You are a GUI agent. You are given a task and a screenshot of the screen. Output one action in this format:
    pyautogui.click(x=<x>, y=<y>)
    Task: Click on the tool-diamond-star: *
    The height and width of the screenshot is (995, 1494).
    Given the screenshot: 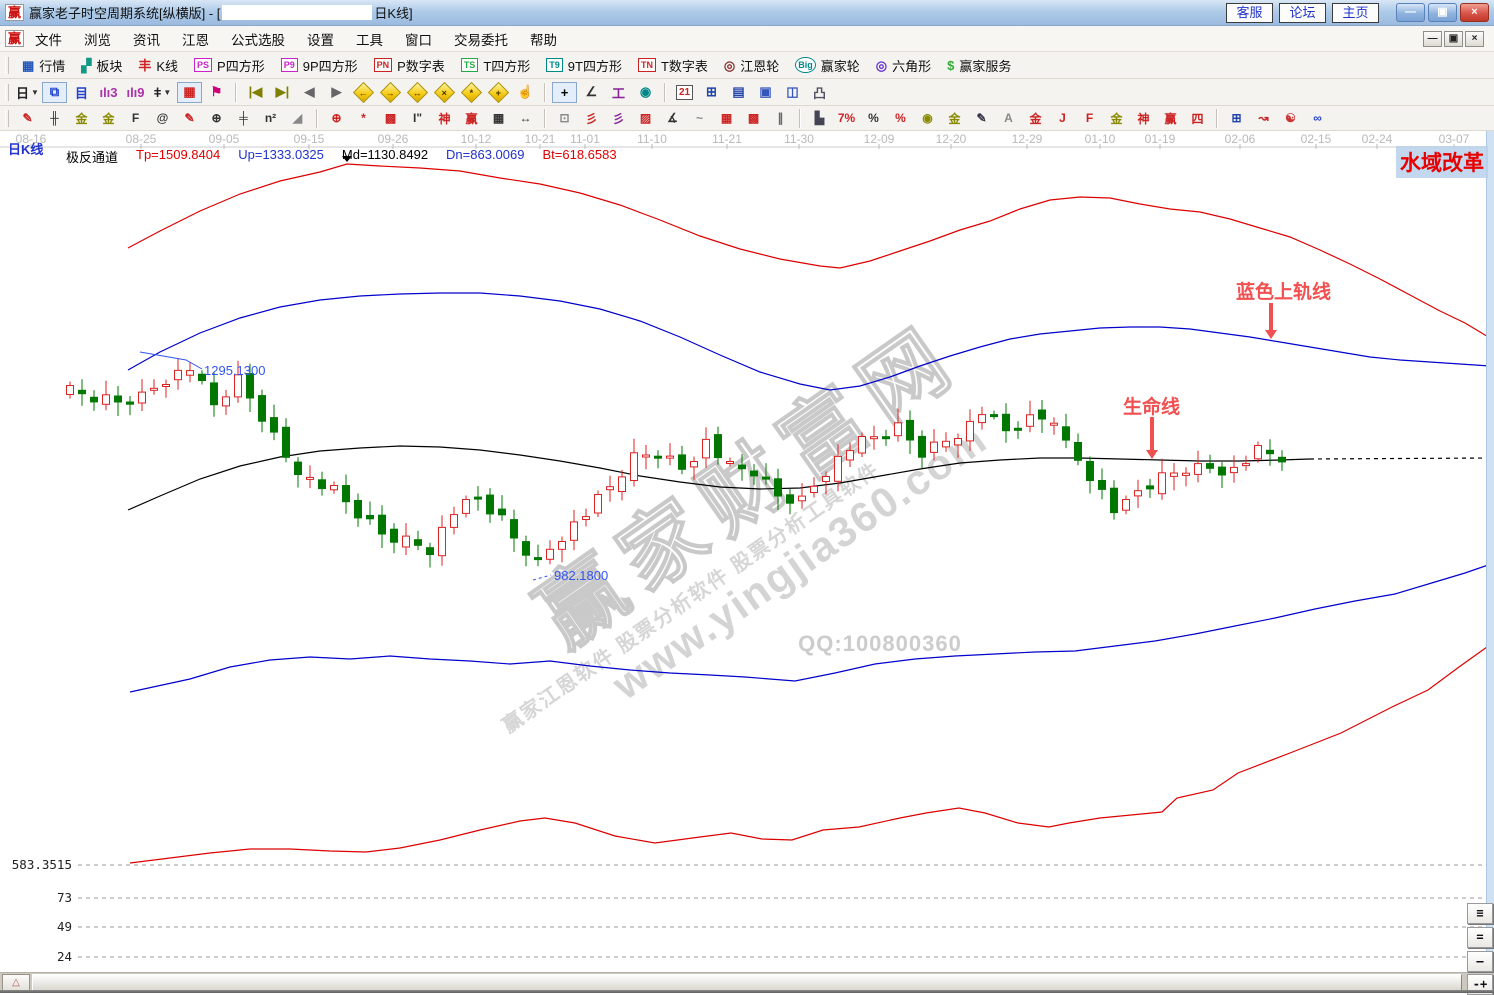 What is the action you would take?
    pyautogui.click(x=471, y=92)
    